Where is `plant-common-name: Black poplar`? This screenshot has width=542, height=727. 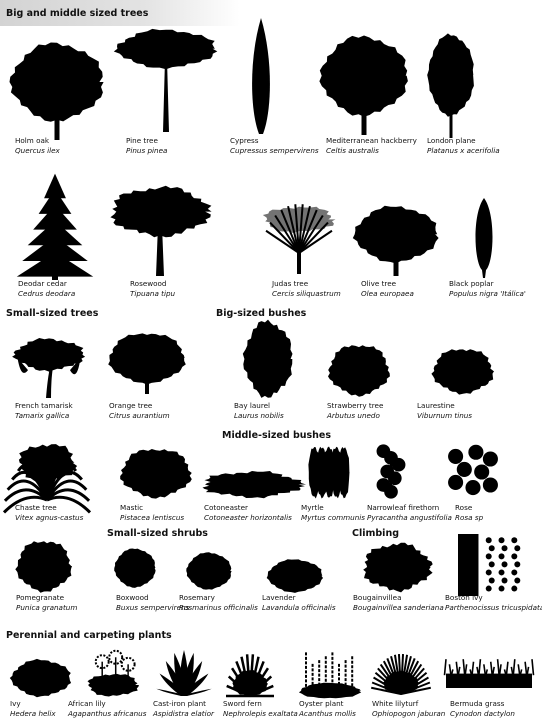 plant-common-name: Black poplar is located at coordinates (471, 283).